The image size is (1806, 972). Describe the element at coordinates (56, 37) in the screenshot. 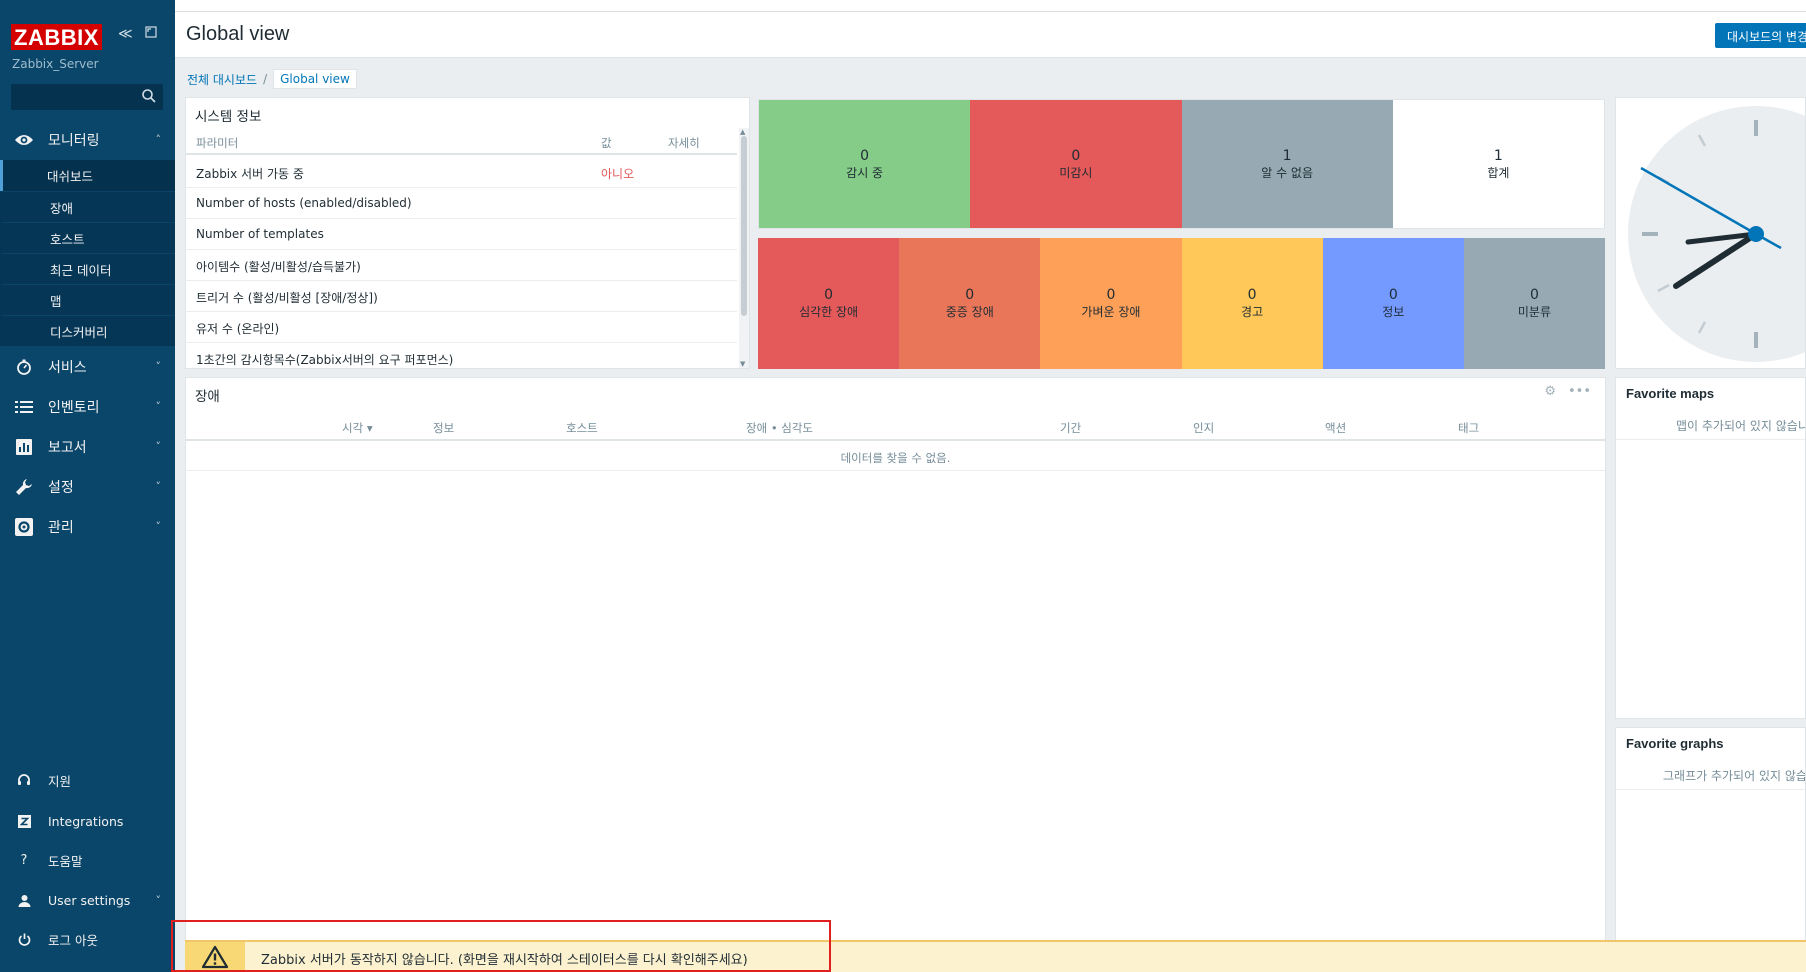

I see `zabbix-logo: ZABBIX` at that location.